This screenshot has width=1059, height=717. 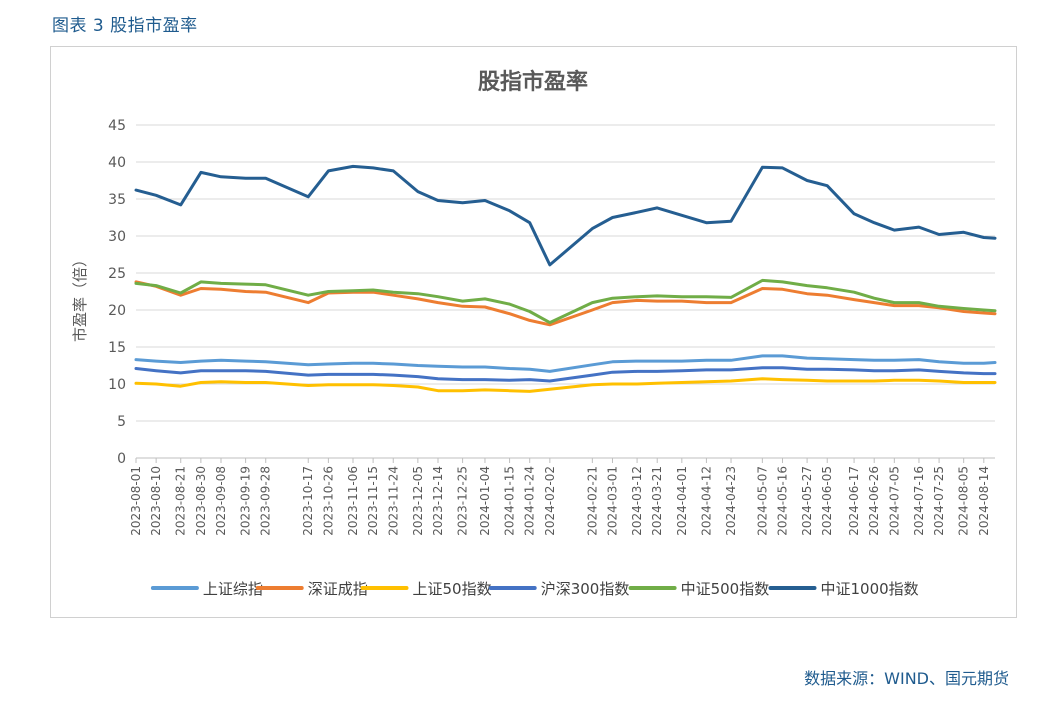 What do you see at coordinates (117, 126) in the screenshot?
I see `y-tick-label: 45` at bounding box center [117, 126].